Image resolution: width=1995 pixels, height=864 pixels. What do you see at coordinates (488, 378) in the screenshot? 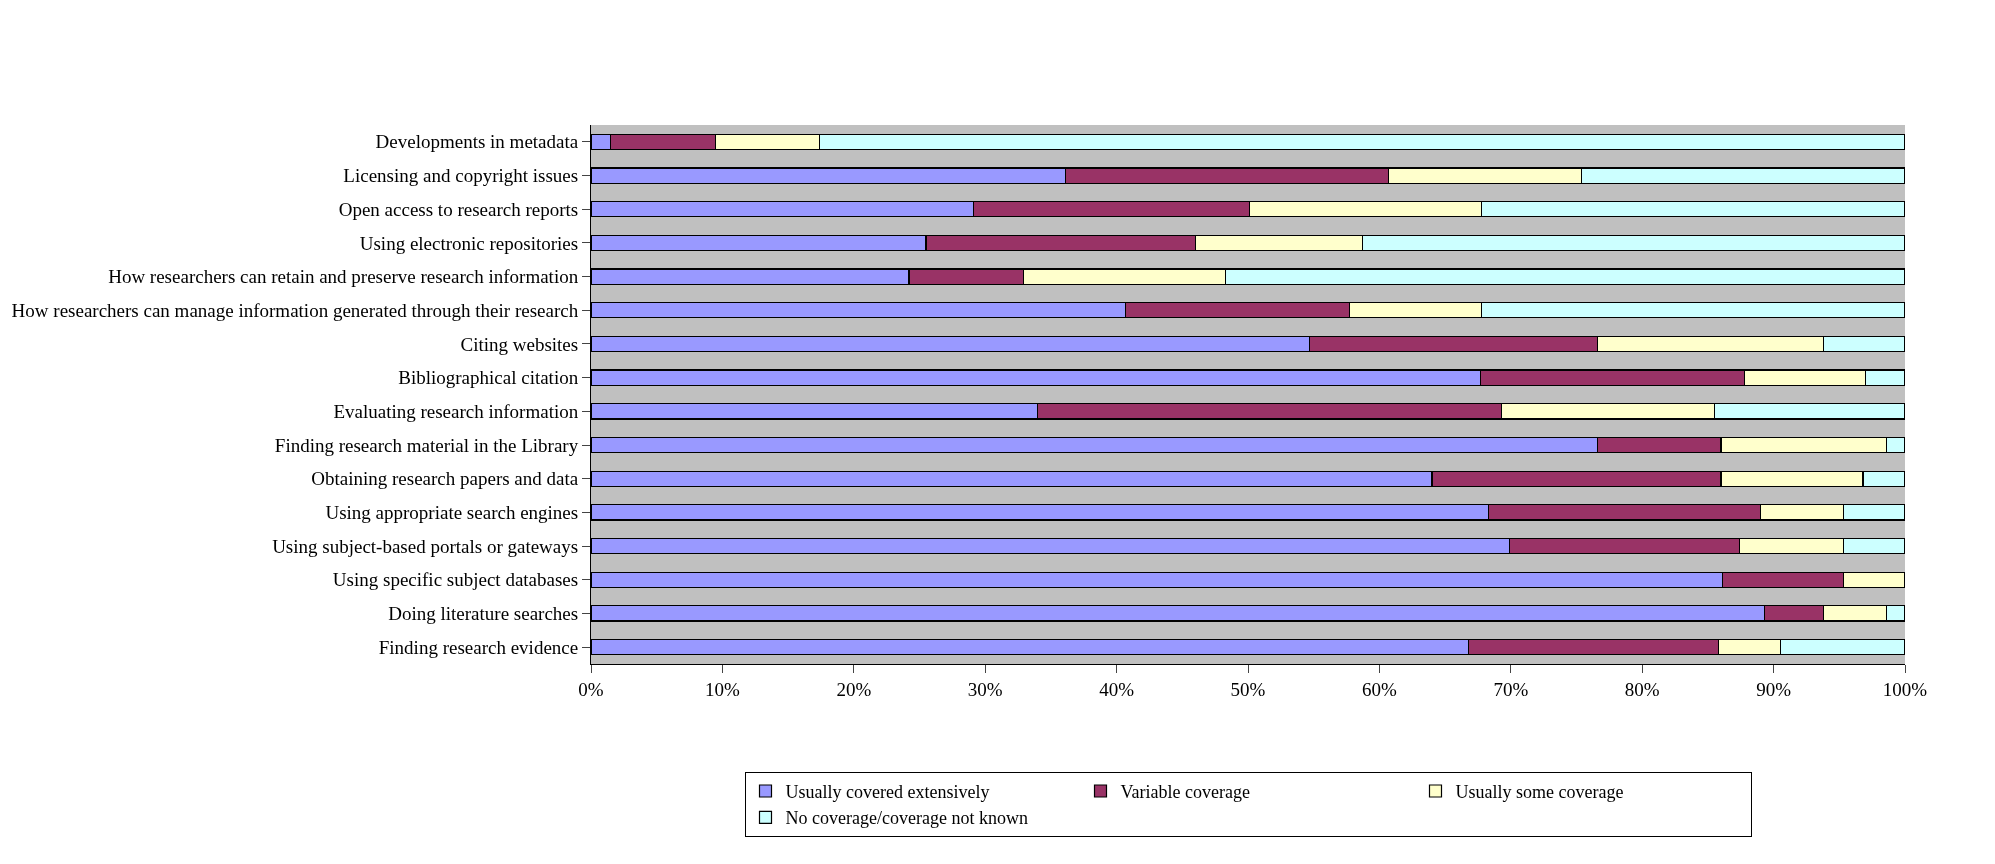
I see `y-tick-label: Bibliographical citation` at bounding box center [488, 378].